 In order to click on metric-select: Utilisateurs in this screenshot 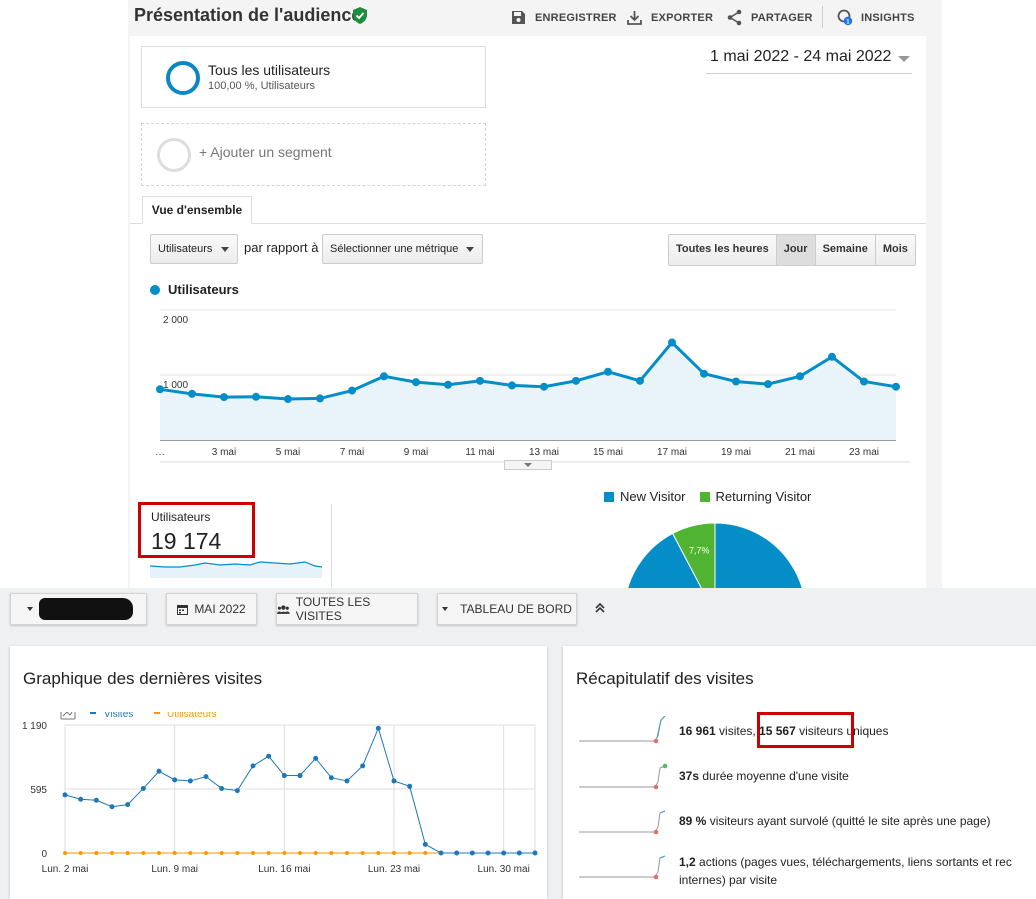, I will do `click(194, 249)`.